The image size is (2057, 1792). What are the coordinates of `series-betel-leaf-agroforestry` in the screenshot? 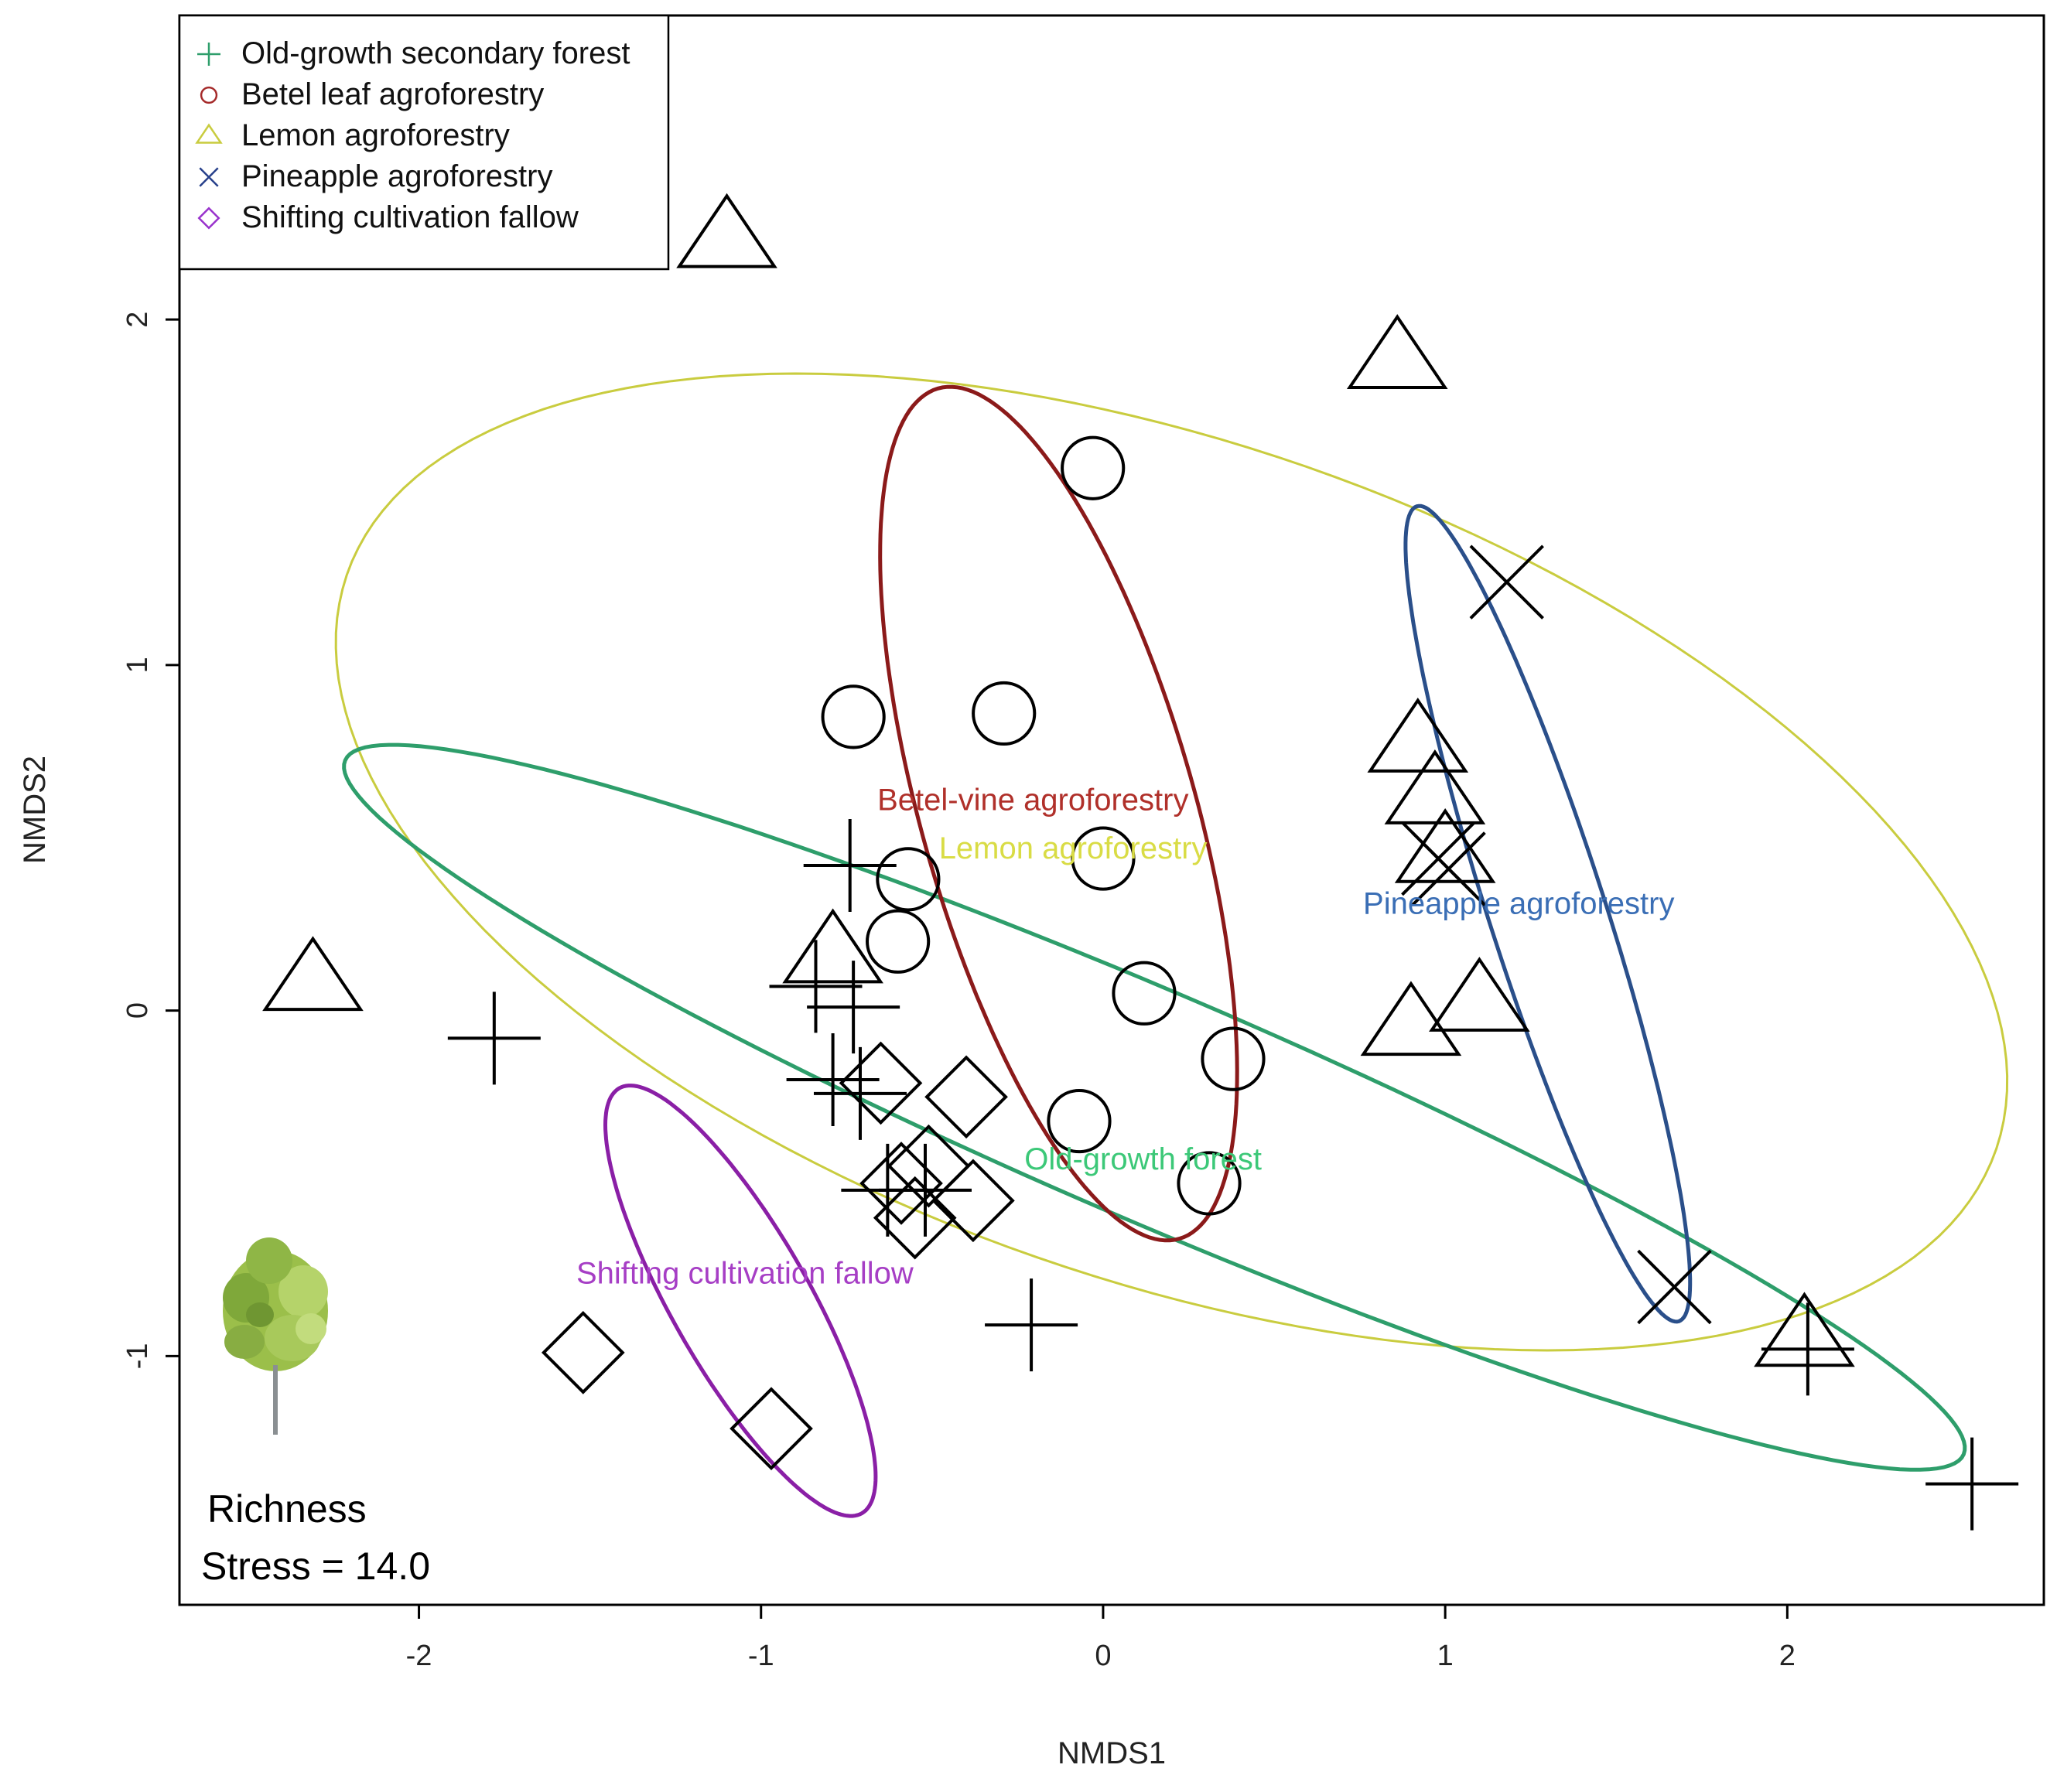 It's located at (1043, 825).